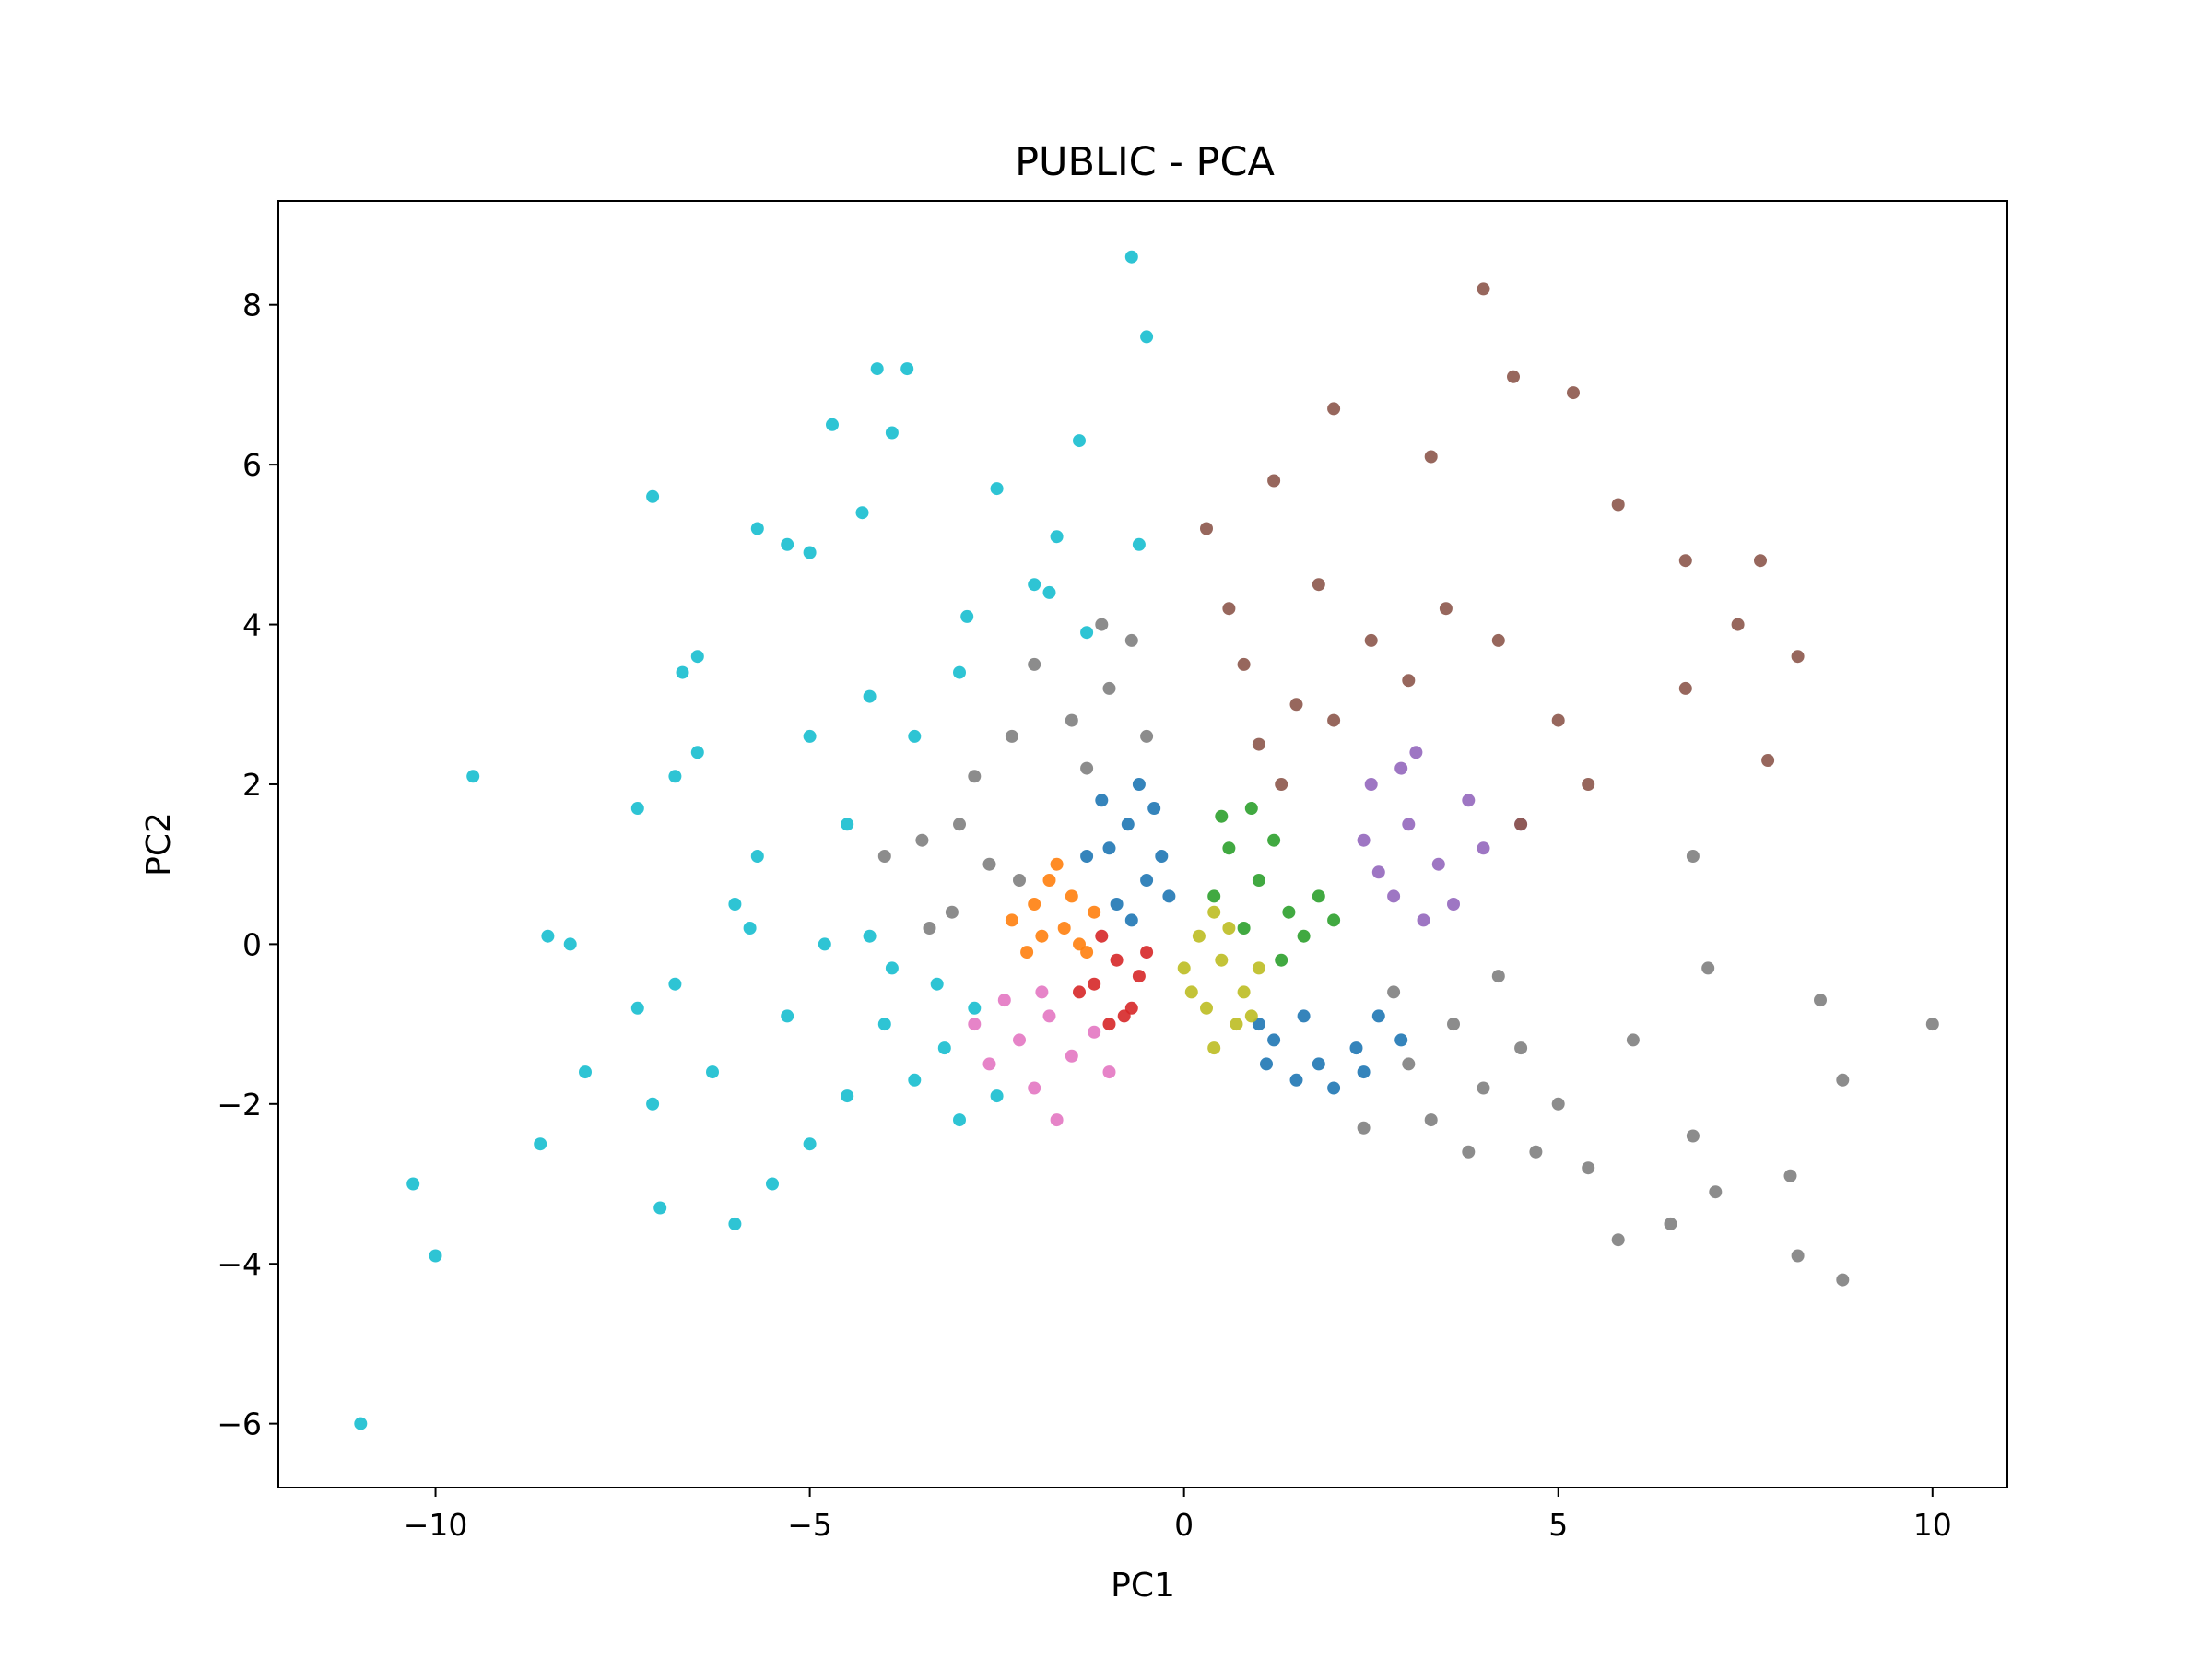 The image size is (2212, 1659). Describe the element at coordinates (1178, 1515) in the screenshot. I see `x-axis: −10 −5 0 5 10` at that location.